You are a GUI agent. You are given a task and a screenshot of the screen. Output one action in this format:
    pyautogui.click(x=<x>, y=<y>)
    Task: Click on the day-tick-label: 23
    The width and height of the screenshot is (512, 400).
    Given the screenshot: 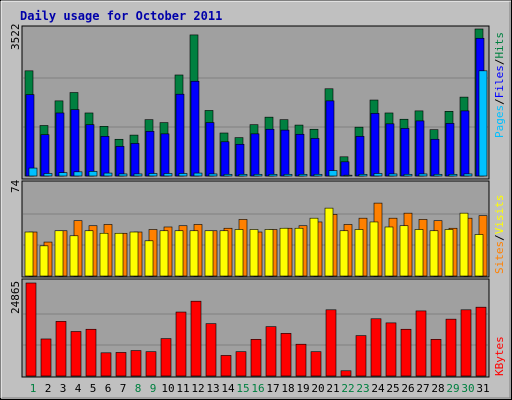 What is the action you would take?
    pyautogui.click(x=362, y=388)
    